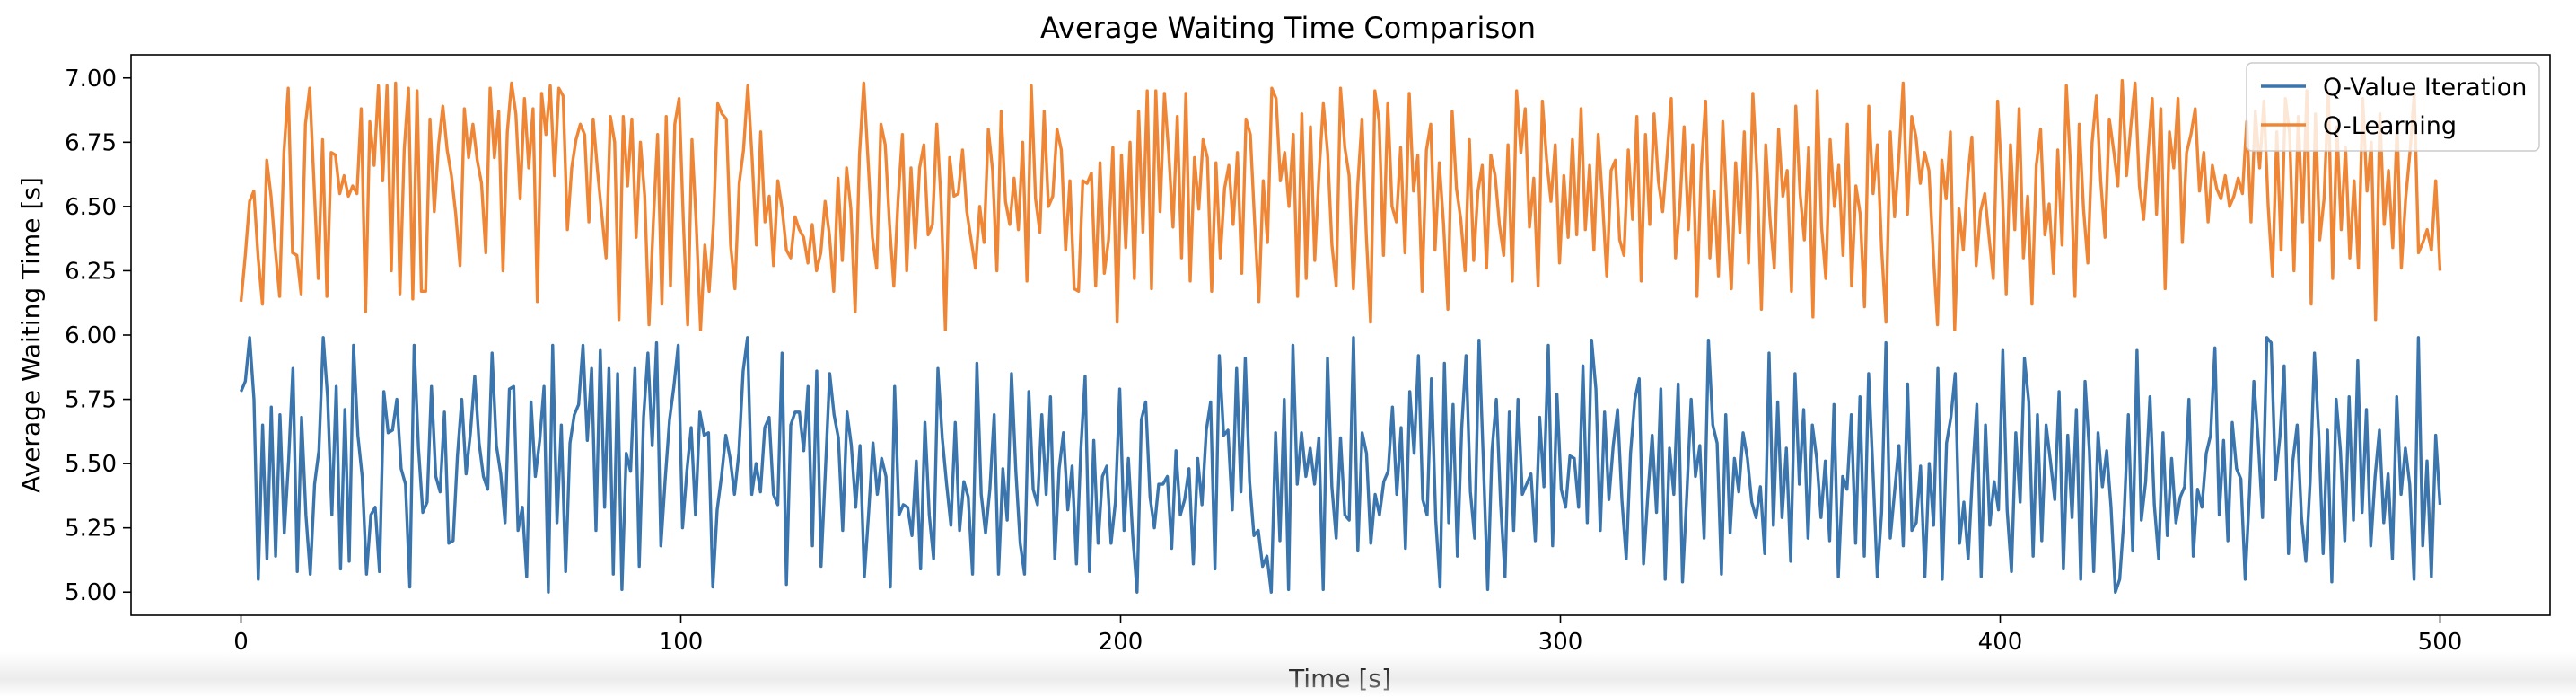  I want to click on legend-box, so click(2393, 107).